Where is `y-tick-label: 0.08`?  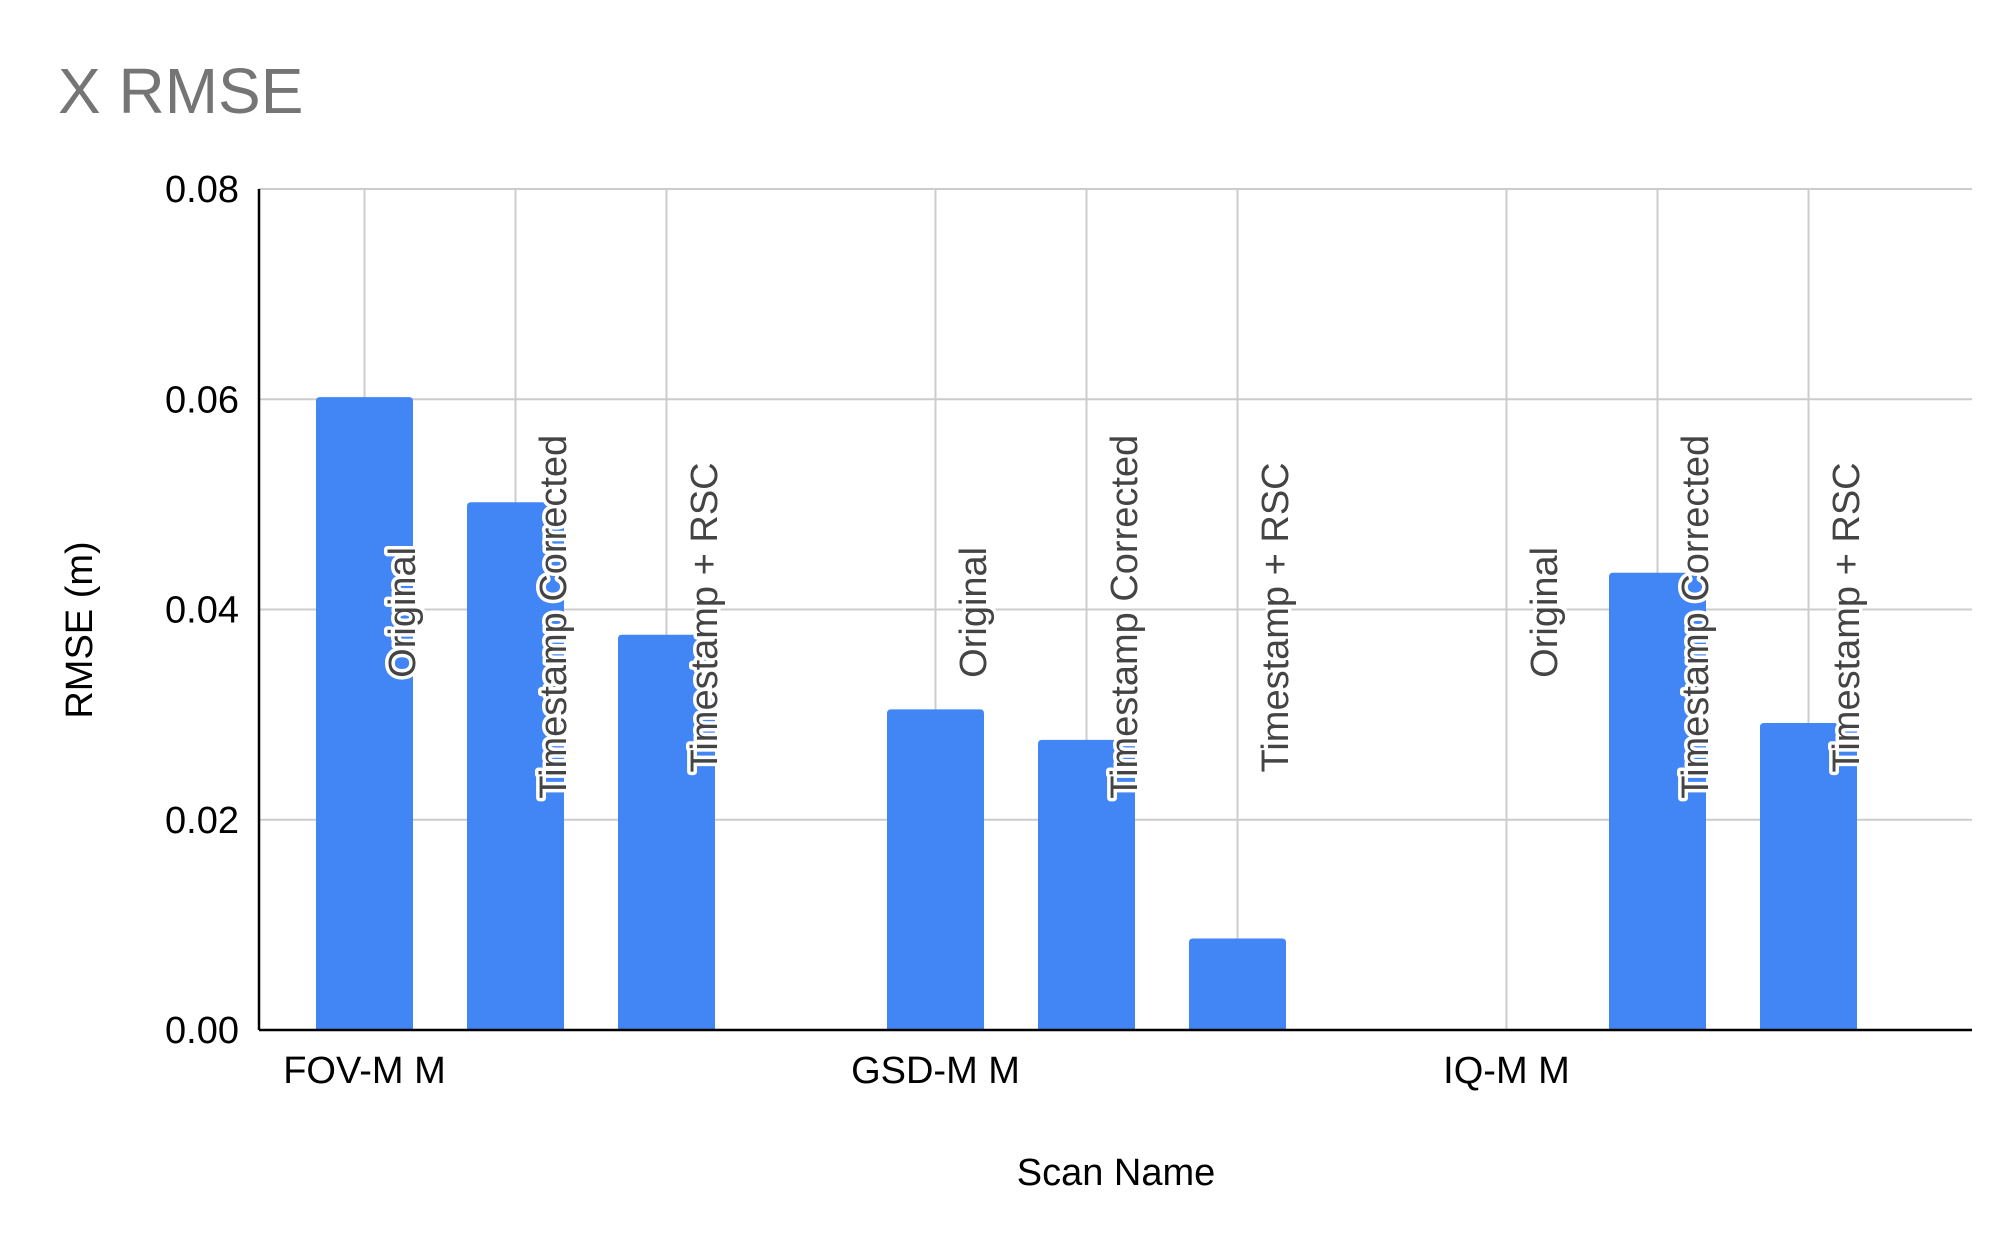 y-tick-label: 0.08 is located at coordinates (202, 190).